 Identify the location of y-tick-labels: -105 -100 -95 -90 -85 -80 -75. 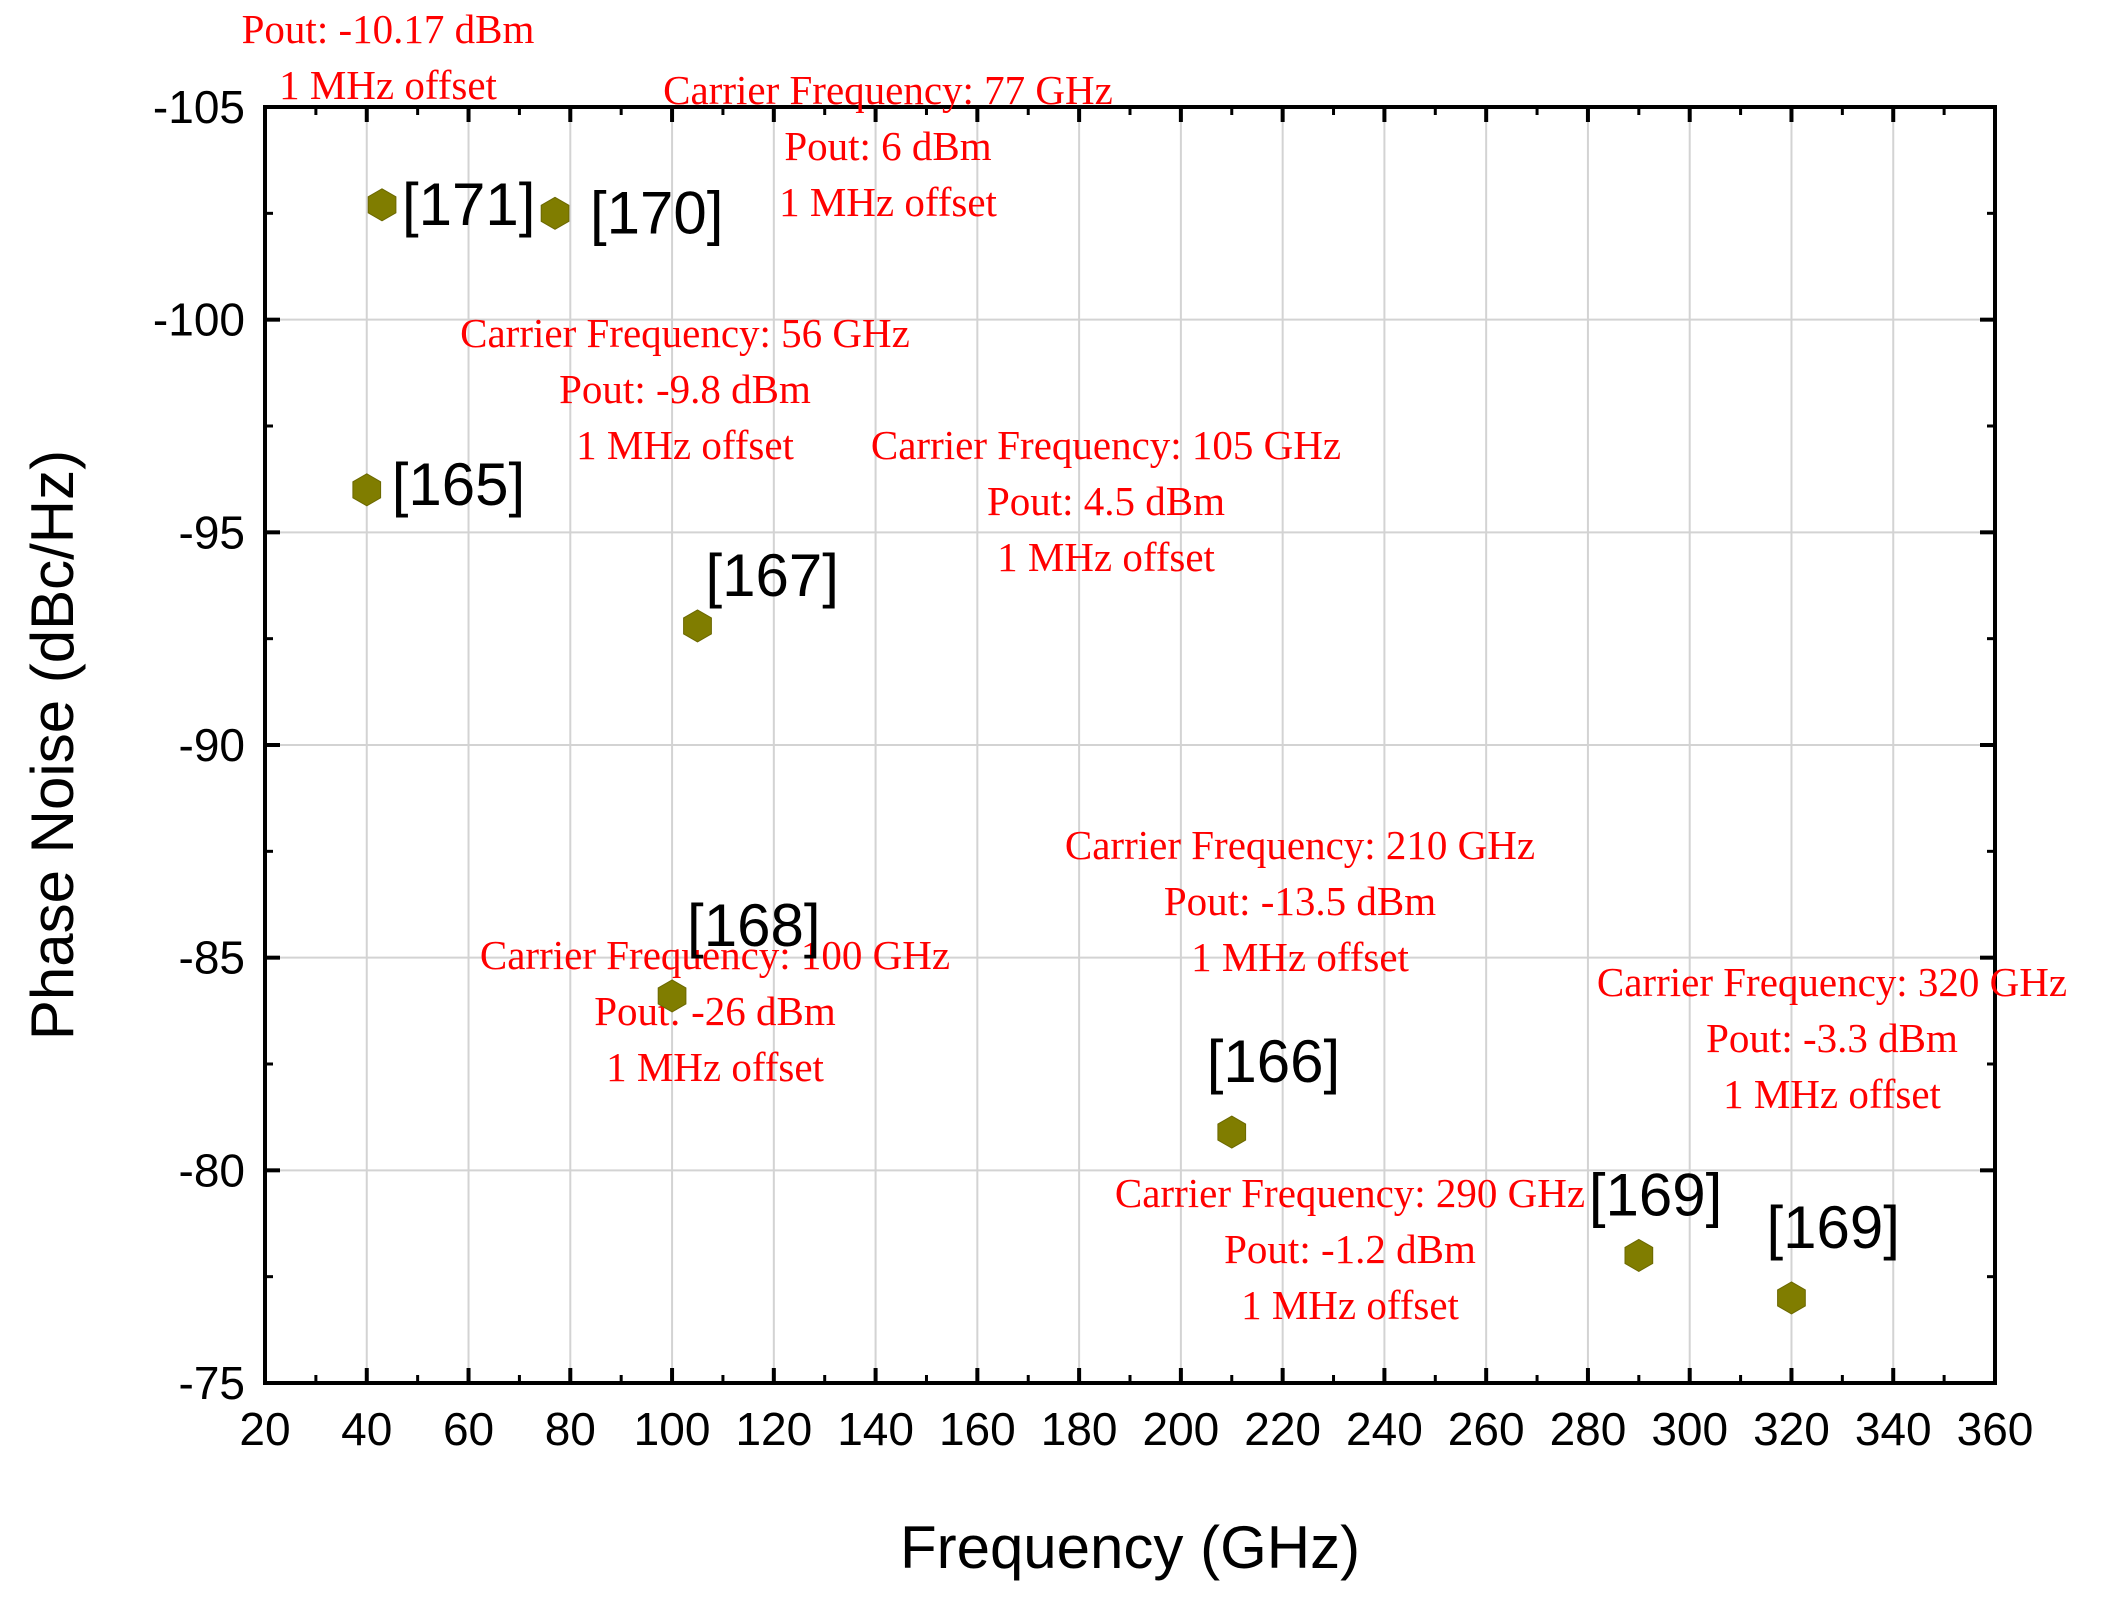
(199, 745).